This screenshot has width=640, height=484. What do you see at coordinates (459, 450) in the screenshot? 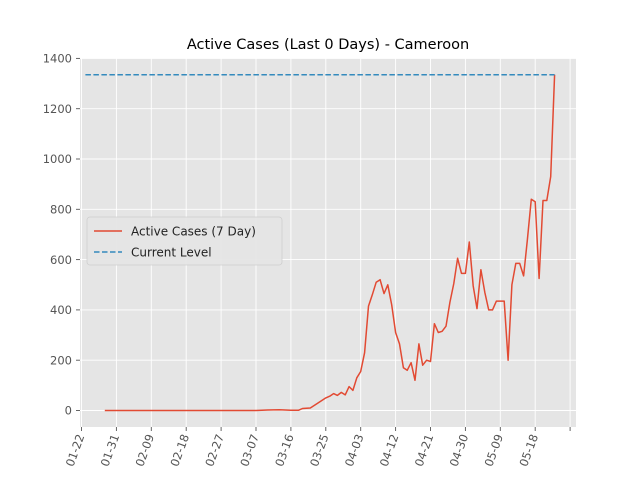
I see `x-tick-label: 04-30` at bounding box center [459, 450].